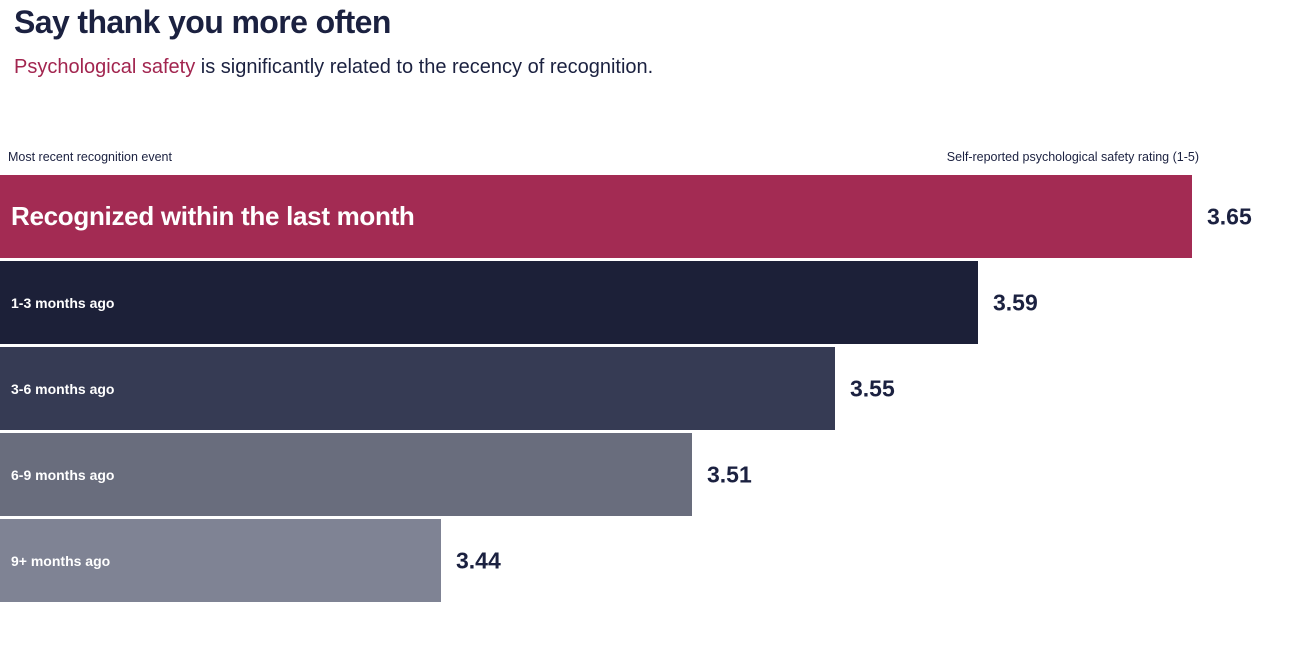  I want to click on bar-value: 3.51, so click(729, 474).